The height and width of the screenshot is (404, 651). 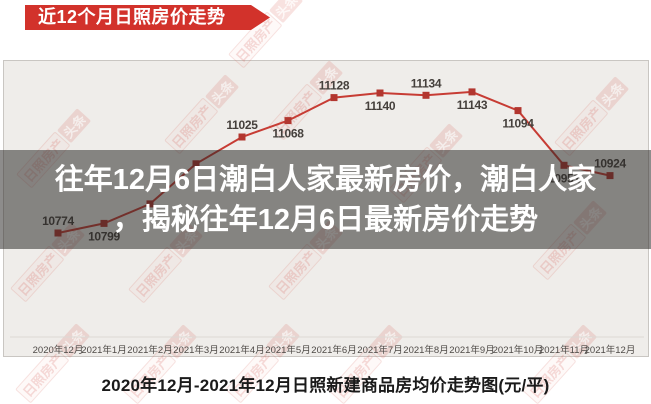 I want to click on data-point-label: 11140, so click(x=380, y=106).